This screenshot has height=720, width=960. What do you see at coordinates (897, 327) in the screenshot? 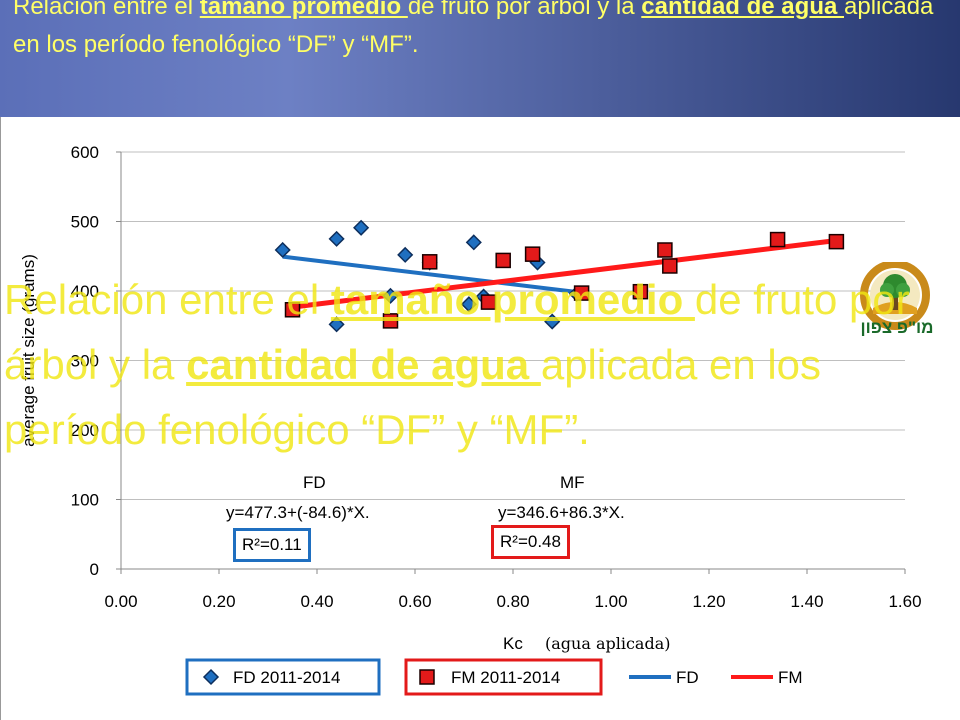
I see `logo-text: מו"פ צפון` at bounding box center [897, 327].